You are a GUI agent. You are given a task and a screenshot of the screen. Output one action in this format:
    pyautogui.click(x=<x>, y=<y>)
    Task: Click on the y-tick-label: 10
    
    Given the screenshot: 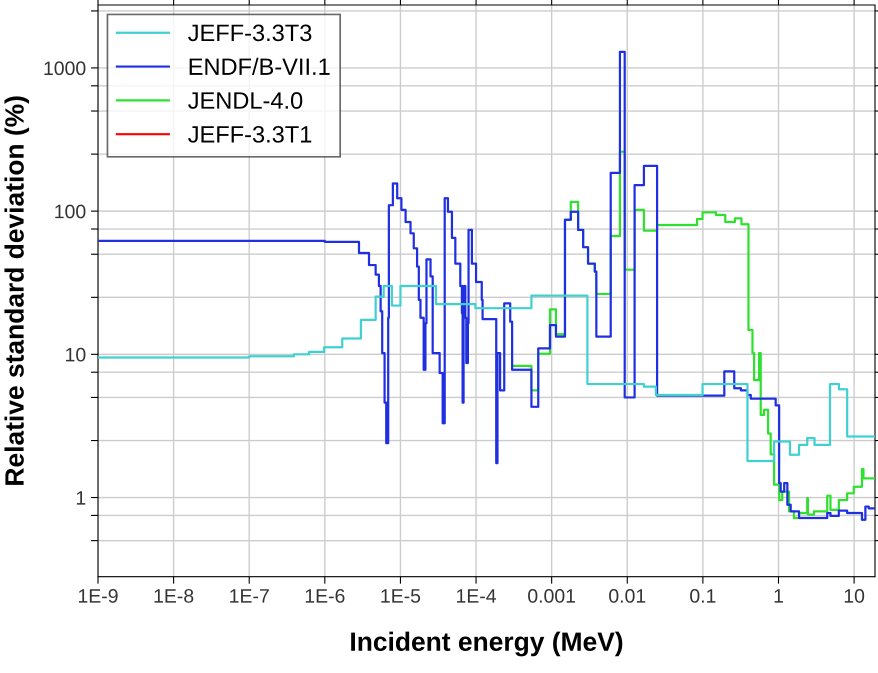 What is the action you would take?
    pyautogui.click(x=76, y=355)
    